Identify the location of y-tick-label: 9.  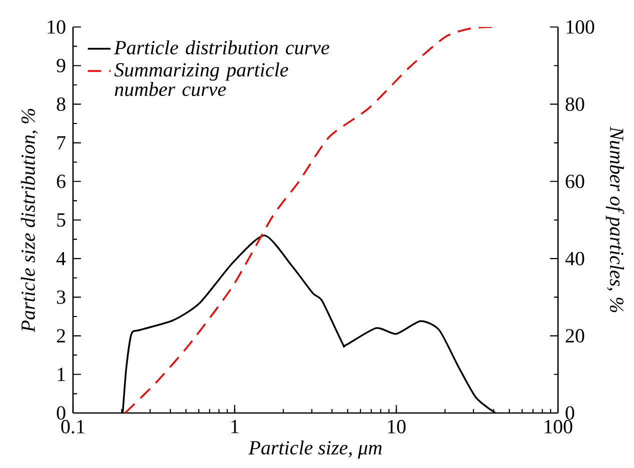
(61, 65).